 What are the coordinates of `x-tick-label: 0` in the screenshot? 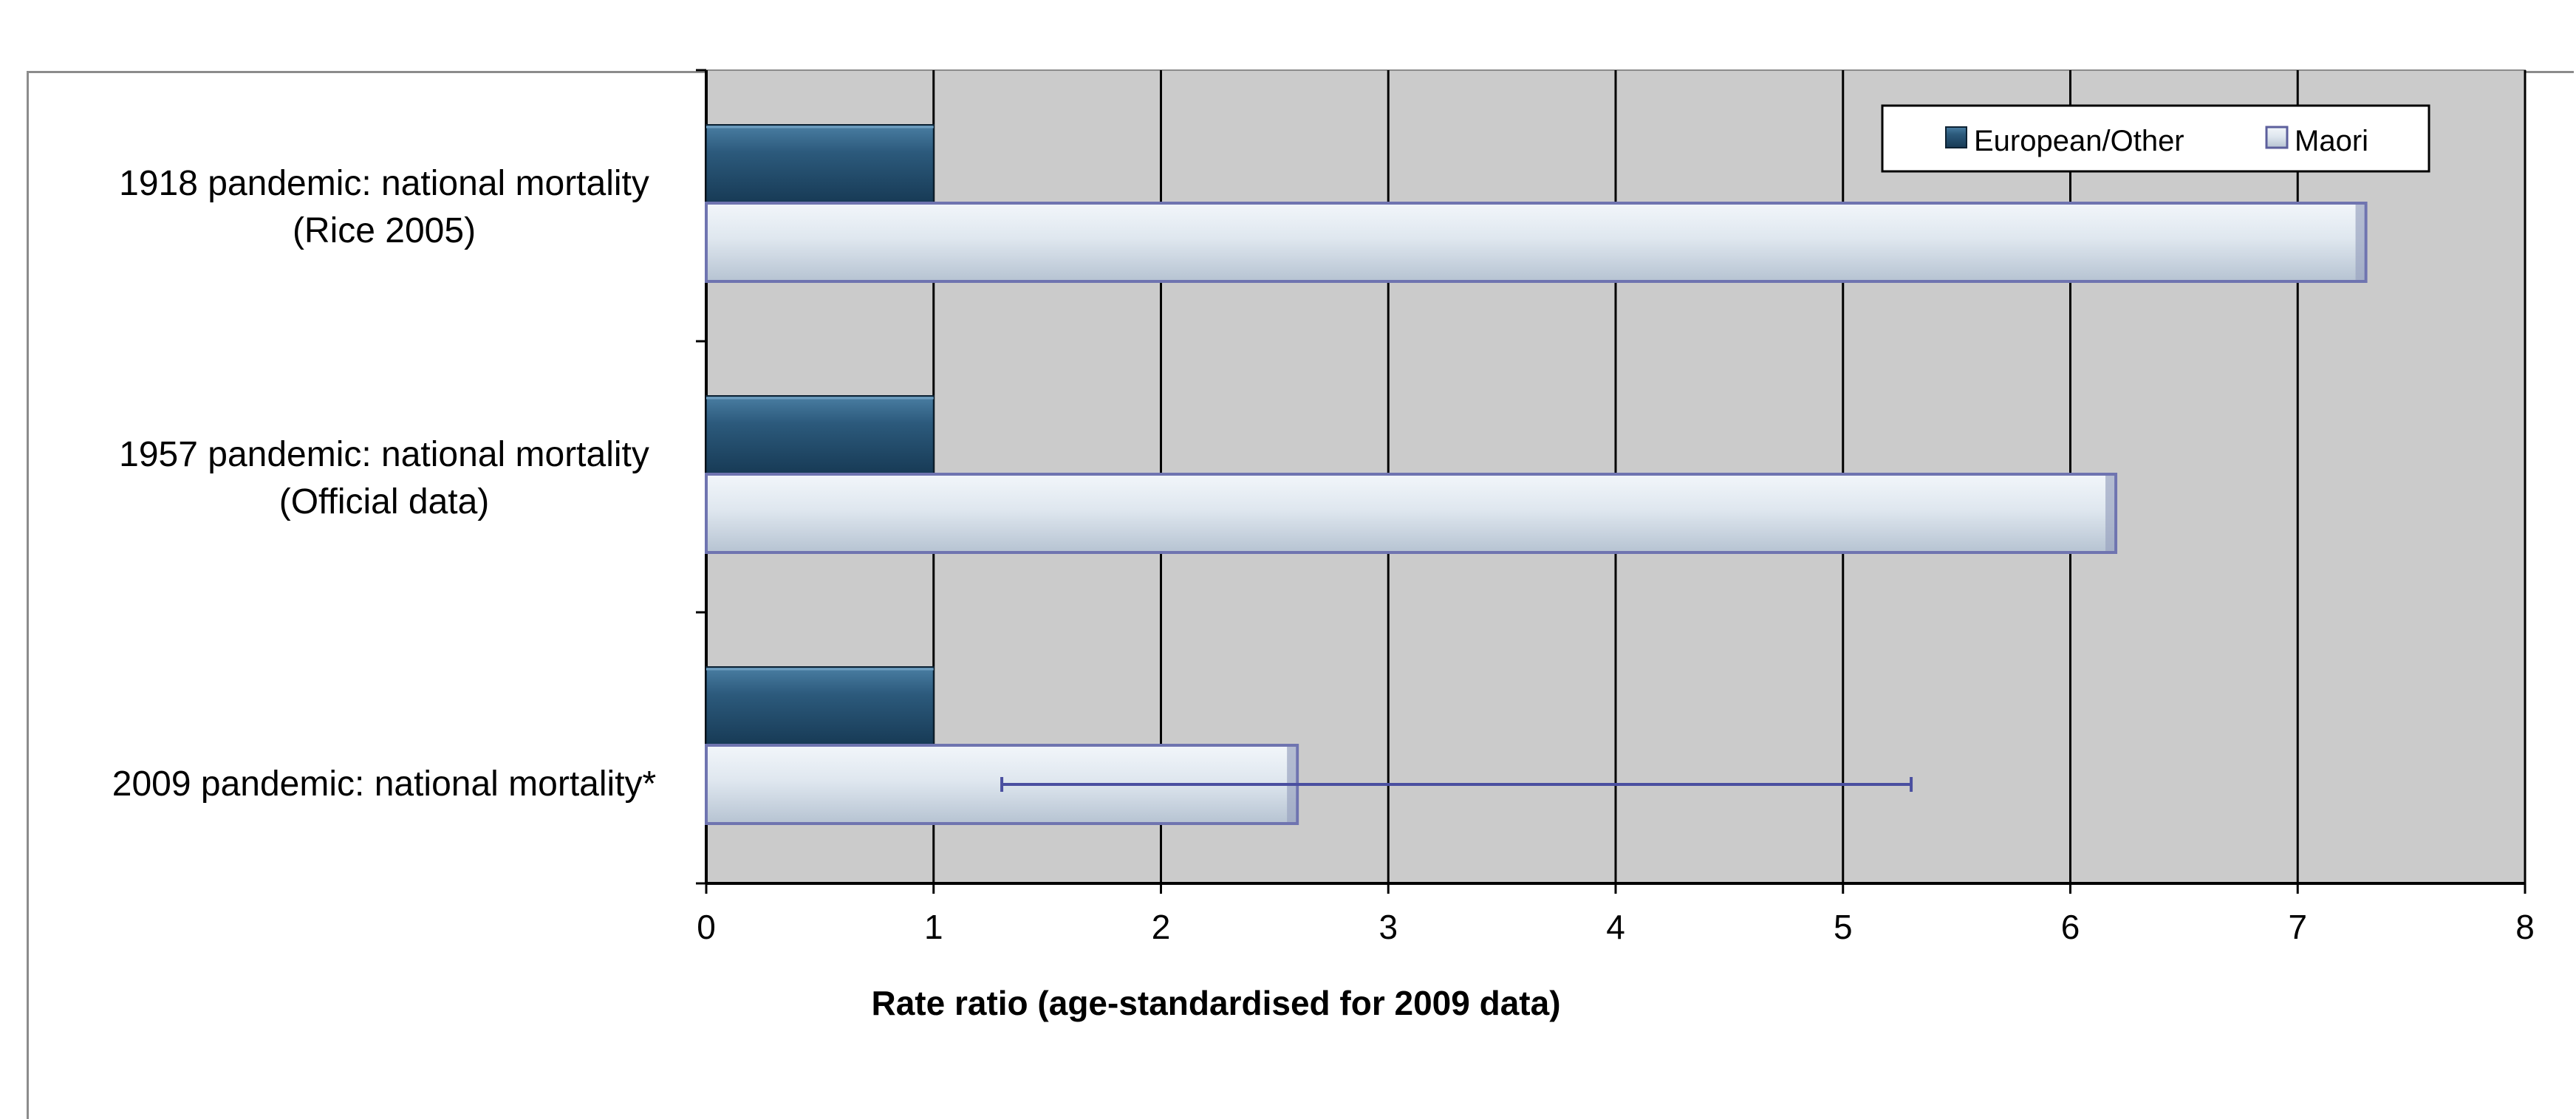 It's located at (707, 927).